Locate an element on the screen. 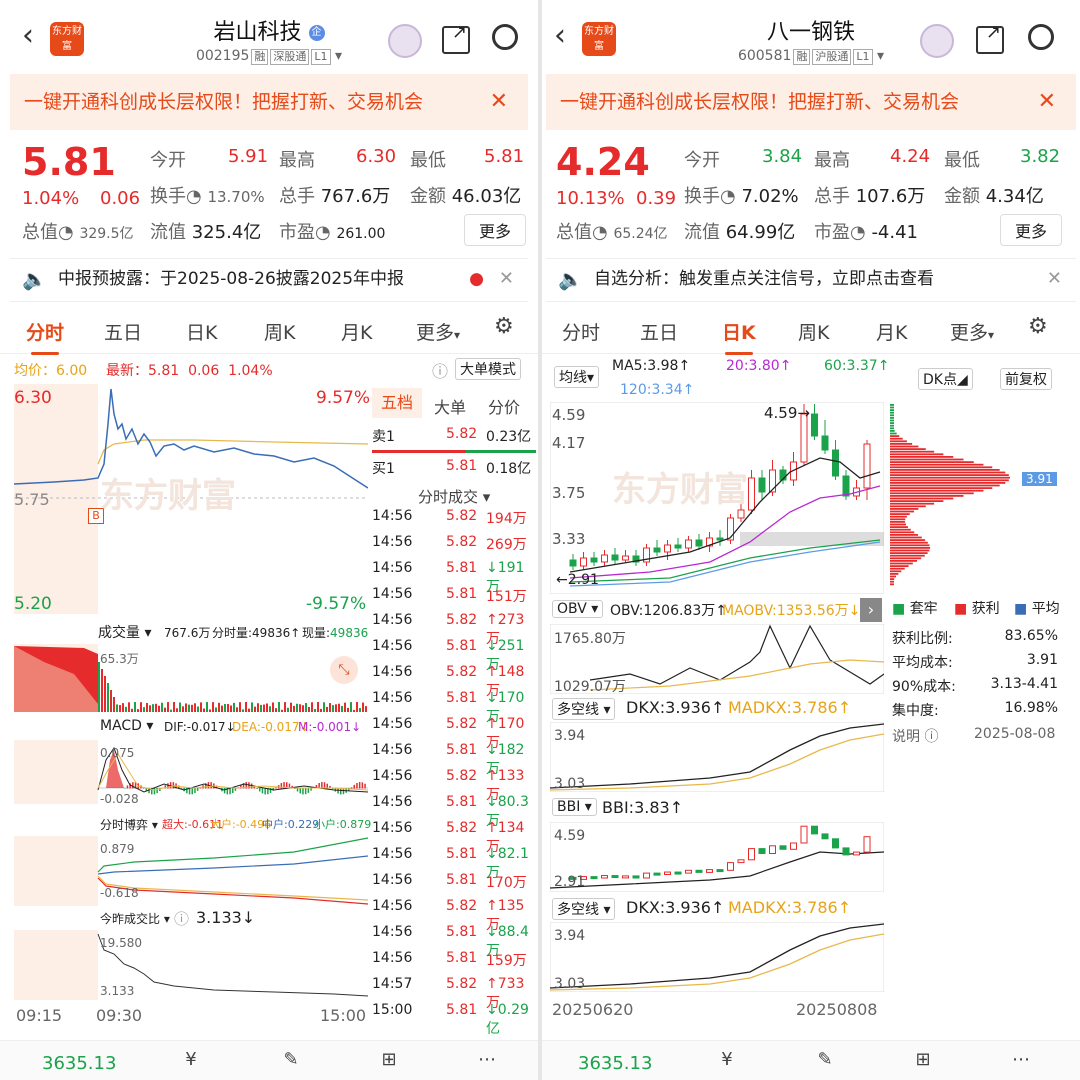 The width and height of the screenshot is (1080, 1080). adjust-button: 前复权 is located at coordinates (1026, 379).